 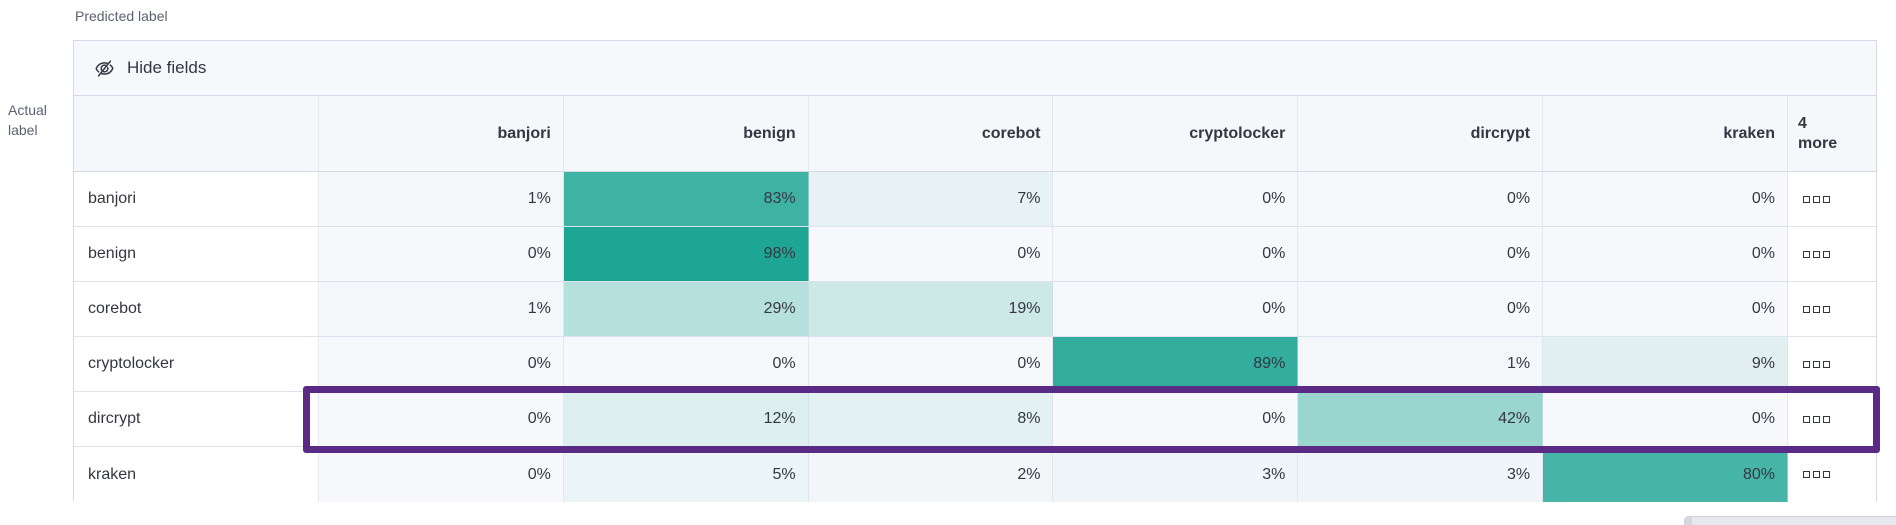 I want to click on column-header-banjori: banjori, so click(x=441, y=133).